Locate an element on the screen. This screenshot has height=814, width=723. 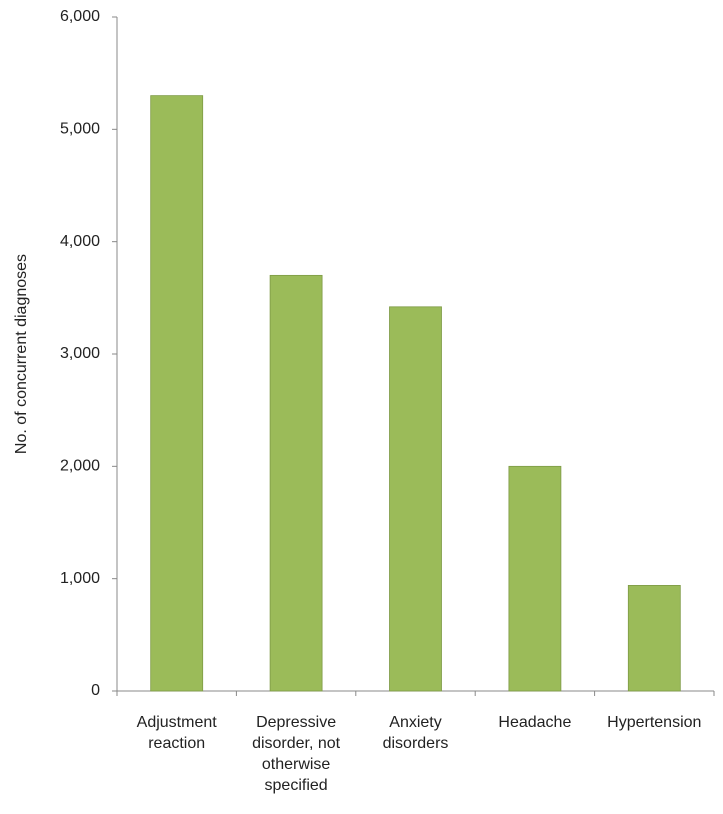
x-tick-label: Adjustment reaction is located at coordinates (176, 733).